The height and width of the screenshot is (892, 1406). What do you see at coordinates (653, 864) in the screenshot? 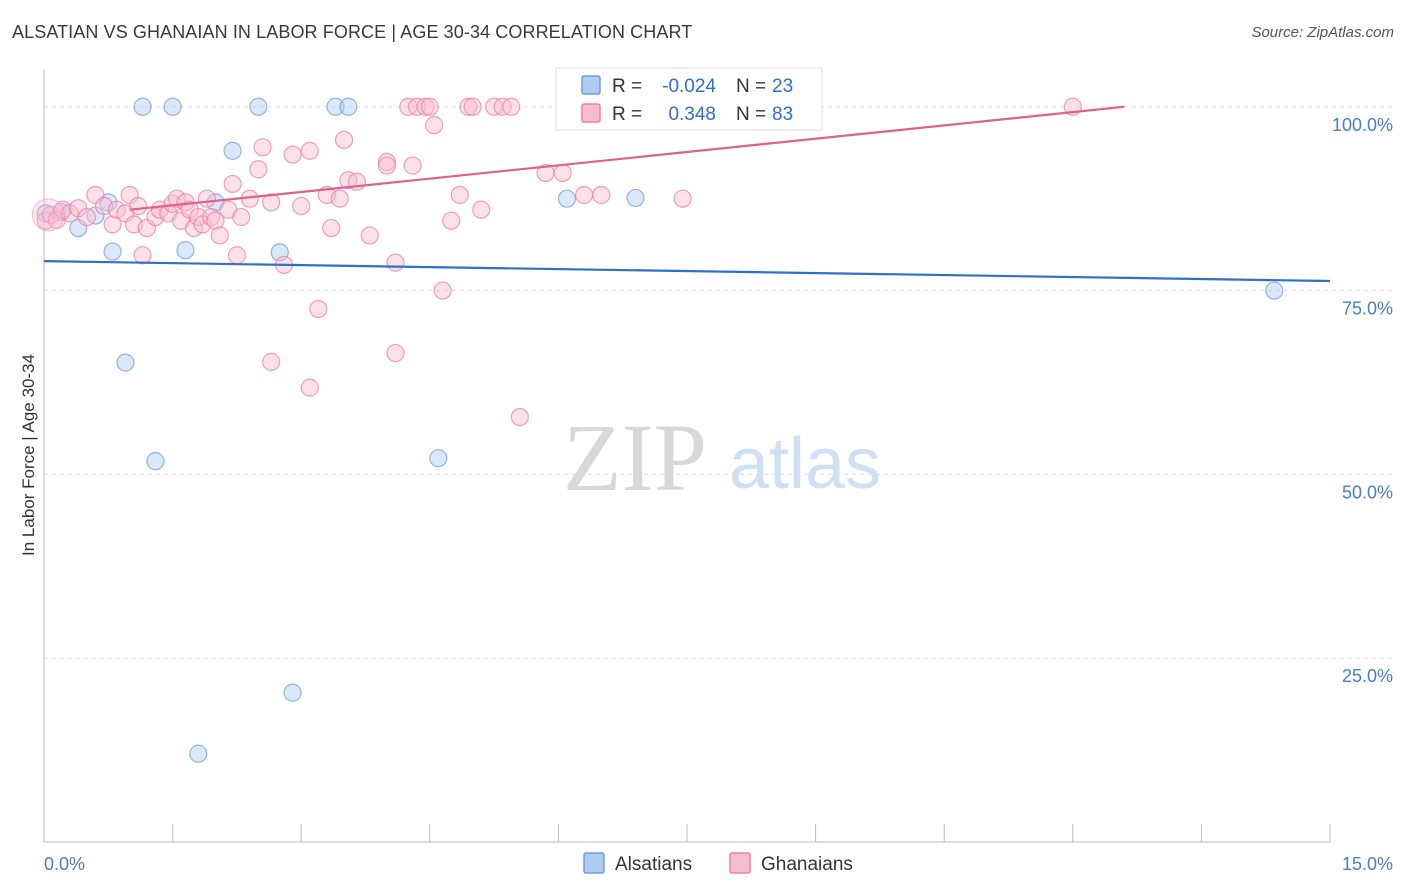
I see `series-legend-label-alsatians: Alsatians` at bounding box center [653, 864].